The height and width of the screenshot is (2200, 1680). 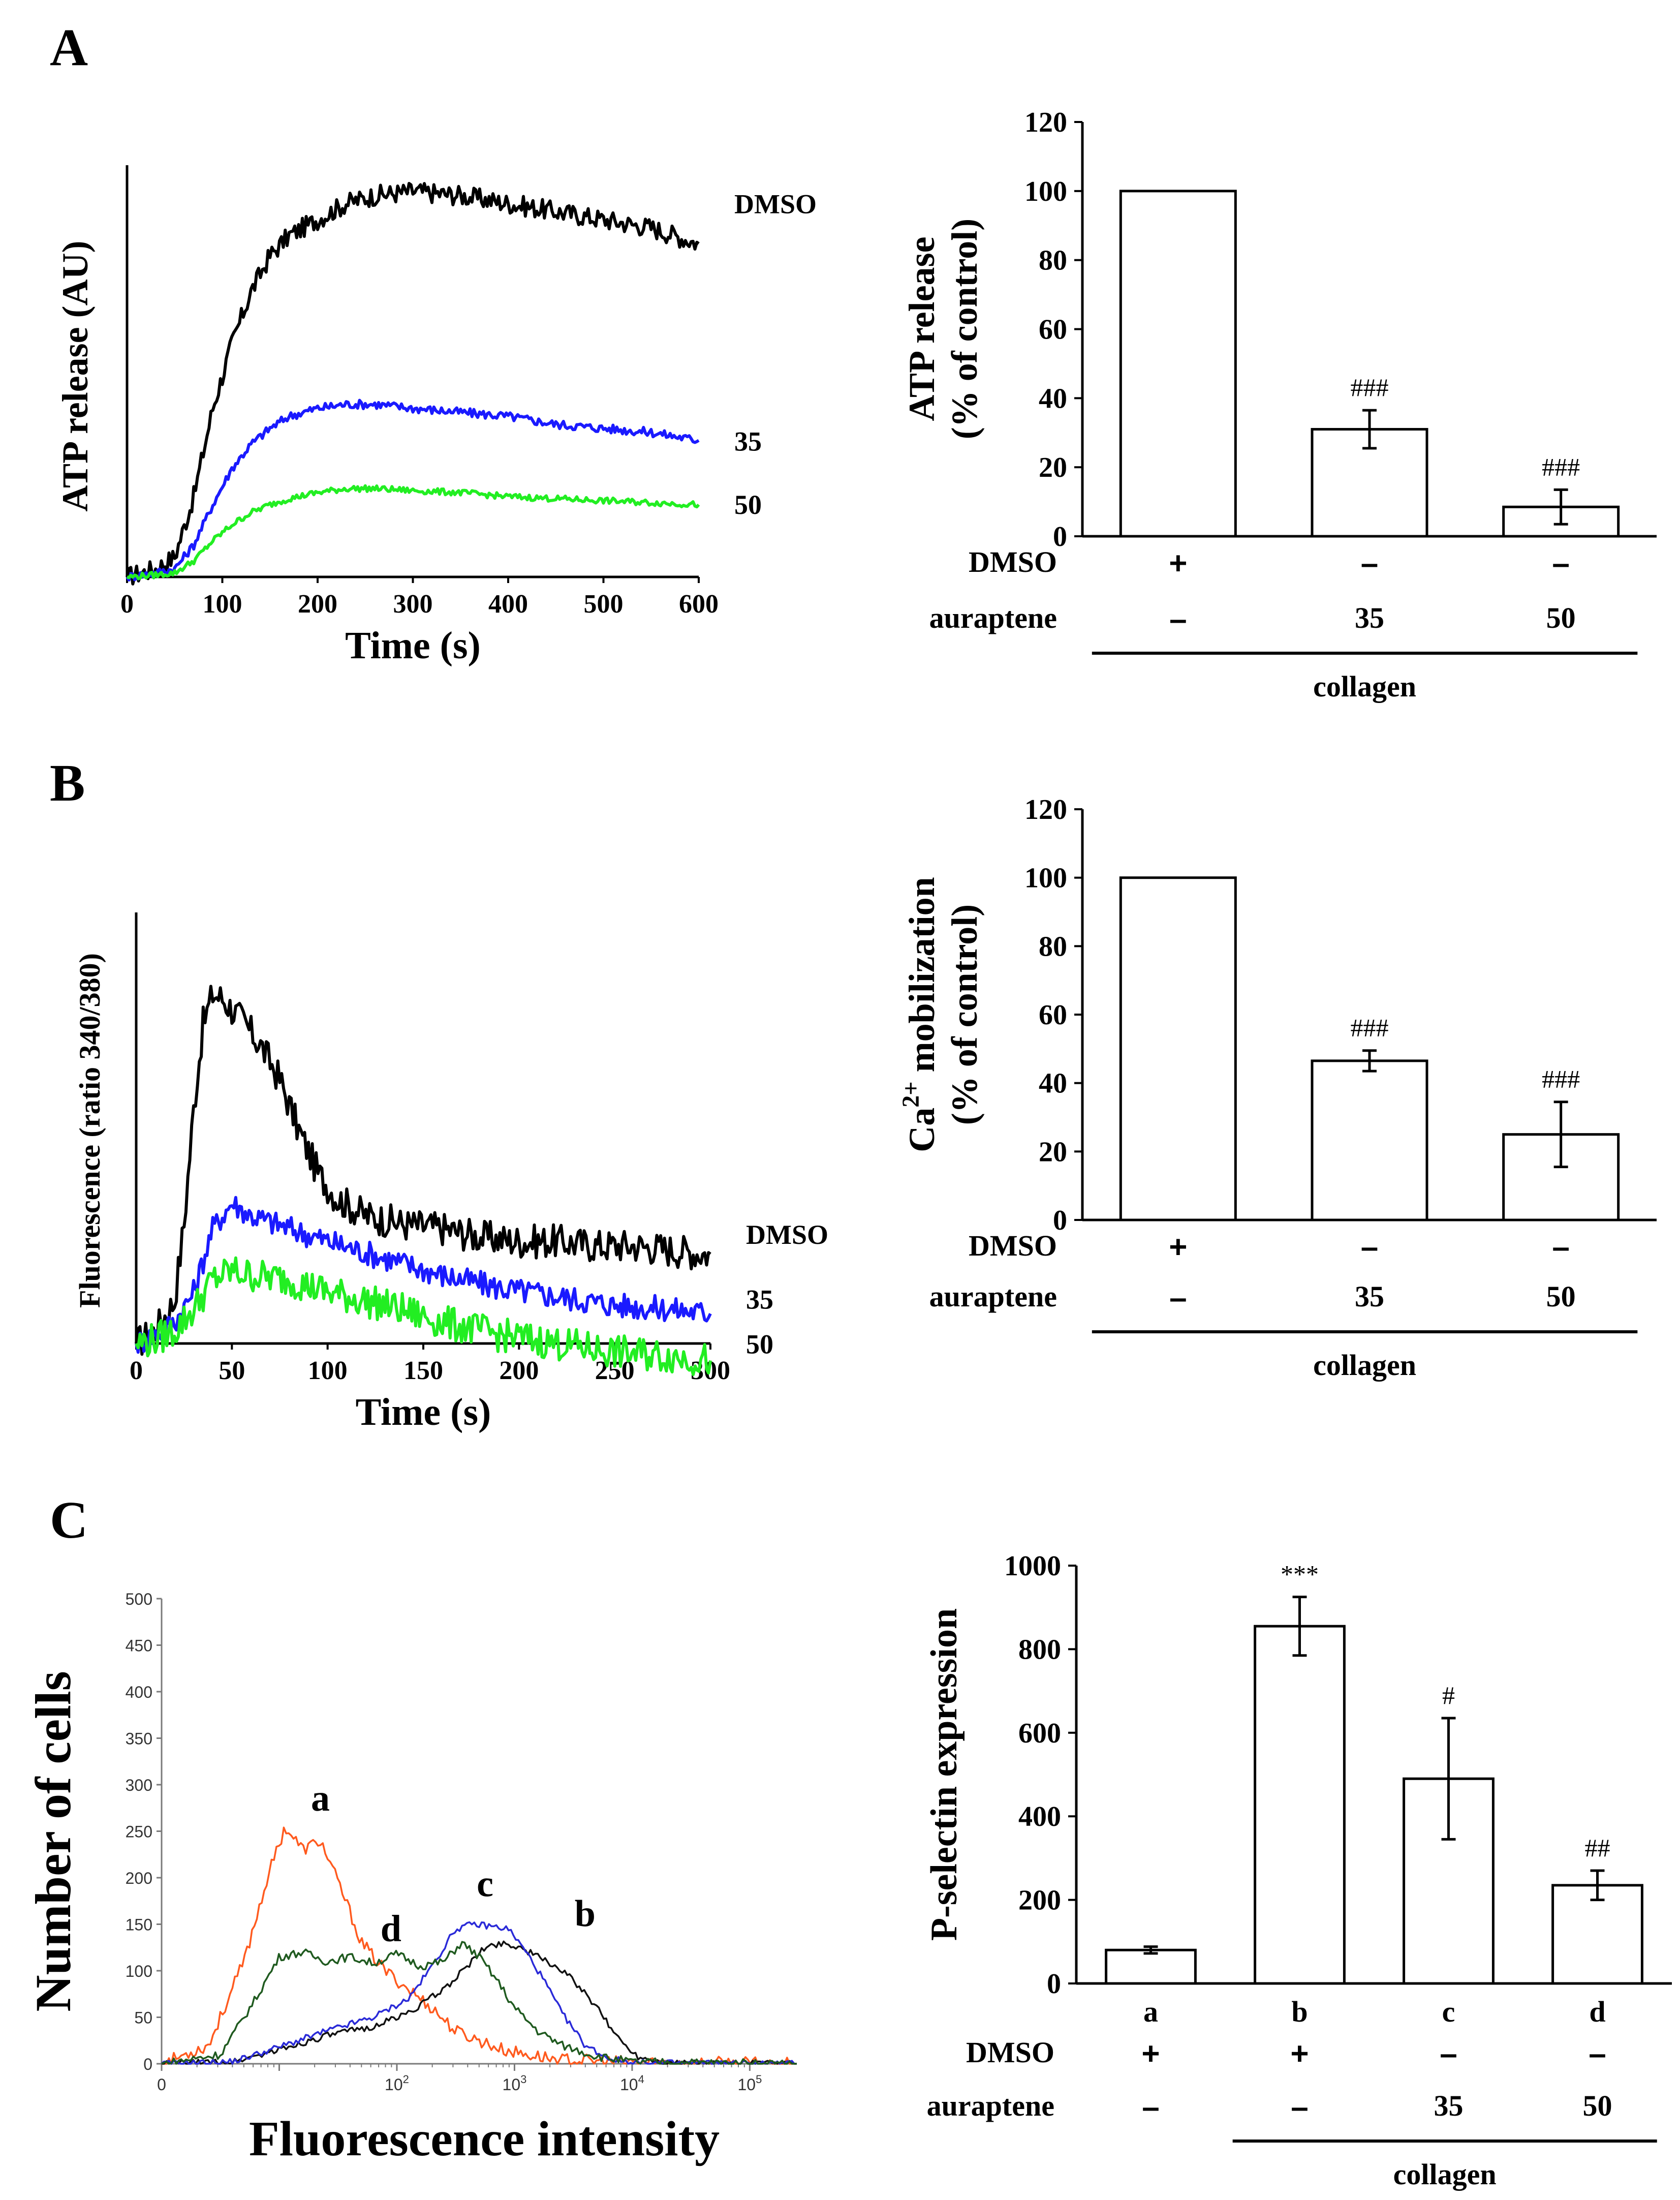 I want to click on y-axis-title-line1: ATP release, so click(x=921, y=328).